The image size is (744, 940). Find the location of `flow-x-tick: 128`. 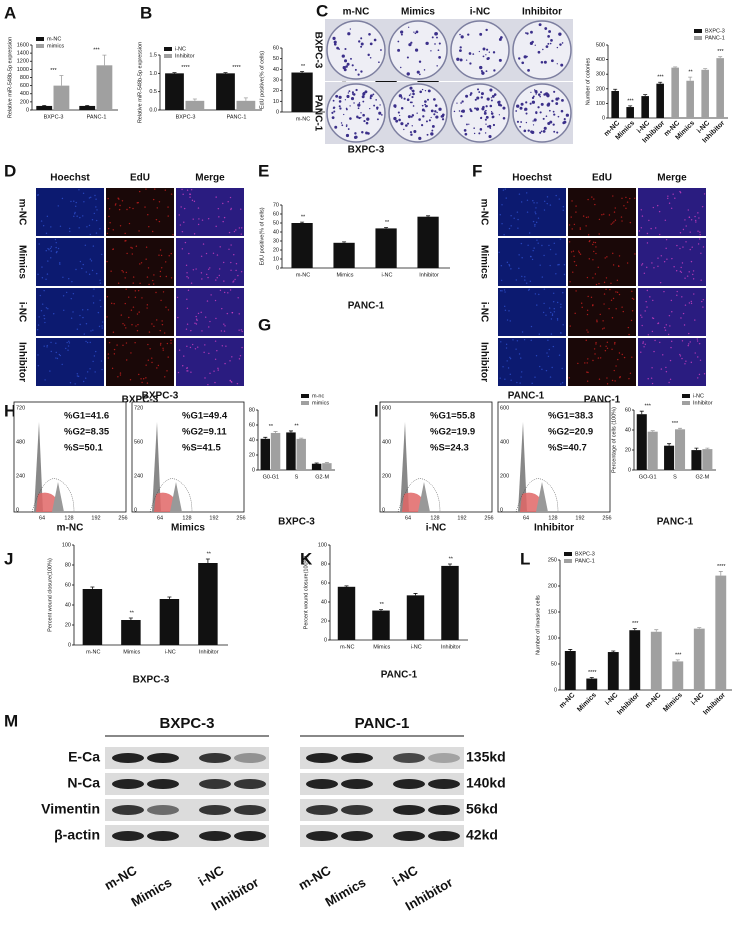

flow-x-tick: 128 is located at coordinates (434, 518).